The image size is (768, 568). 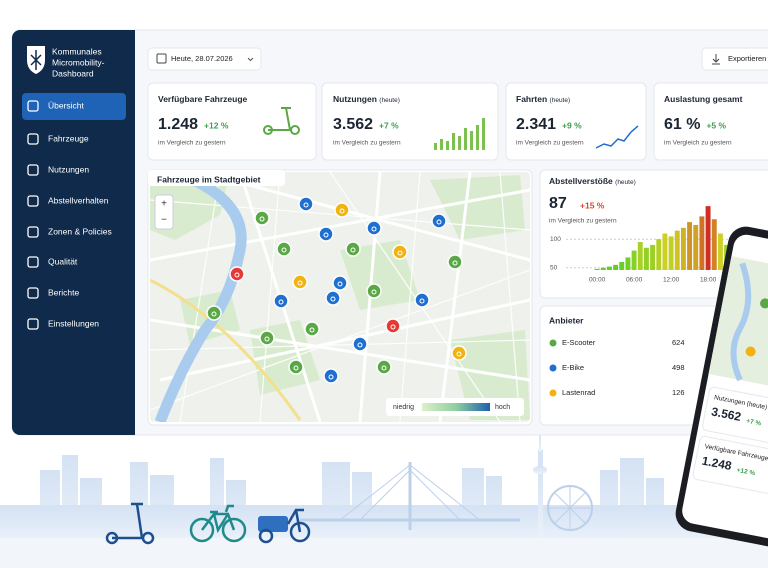 What do you see at coordinates (389, 125) in the screenshot?
I see `kpi-change: +7 %` at bounding box center [389, 125].